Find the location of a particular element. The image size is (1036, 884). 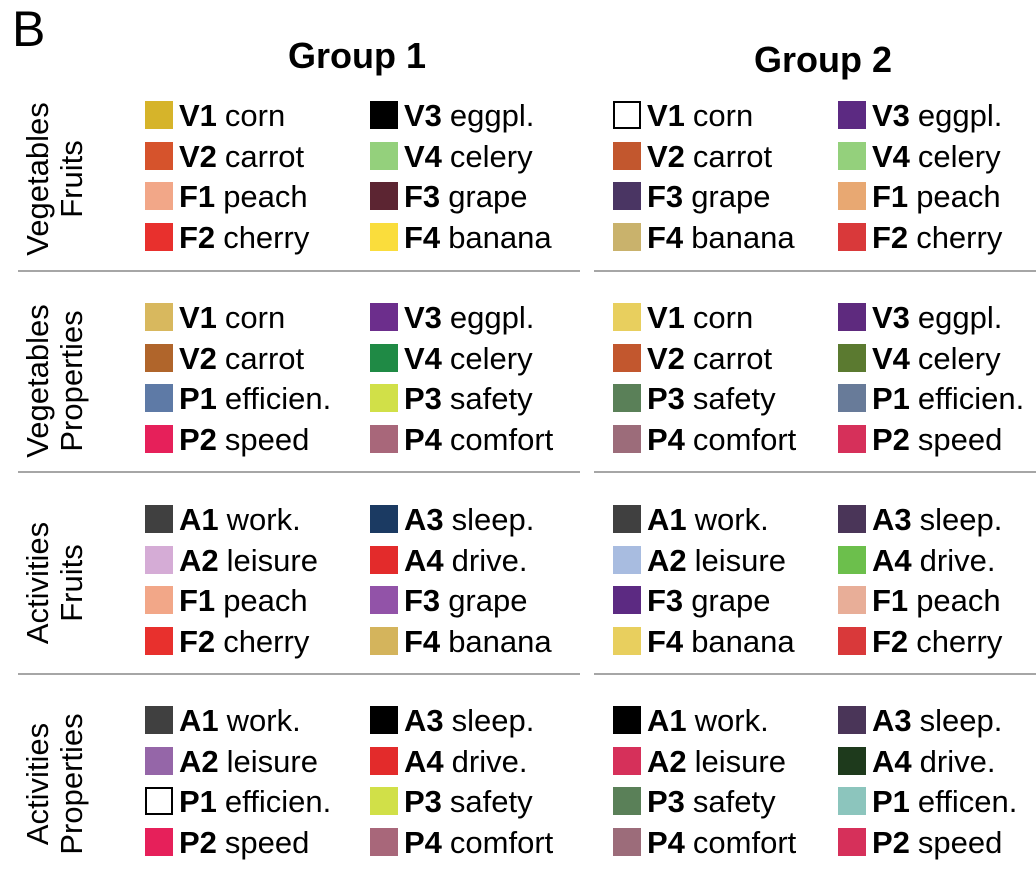

legend-name: banana is located at coordinates (743, 238).